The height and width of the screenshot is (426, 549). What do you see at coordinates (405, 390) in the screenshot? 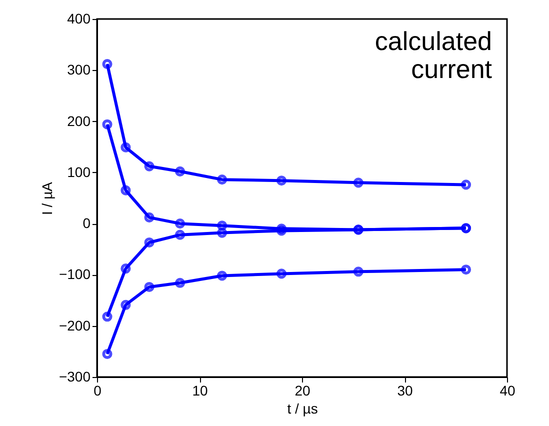
I see `x-tick-label: 30` at bounding box center [405, 390].